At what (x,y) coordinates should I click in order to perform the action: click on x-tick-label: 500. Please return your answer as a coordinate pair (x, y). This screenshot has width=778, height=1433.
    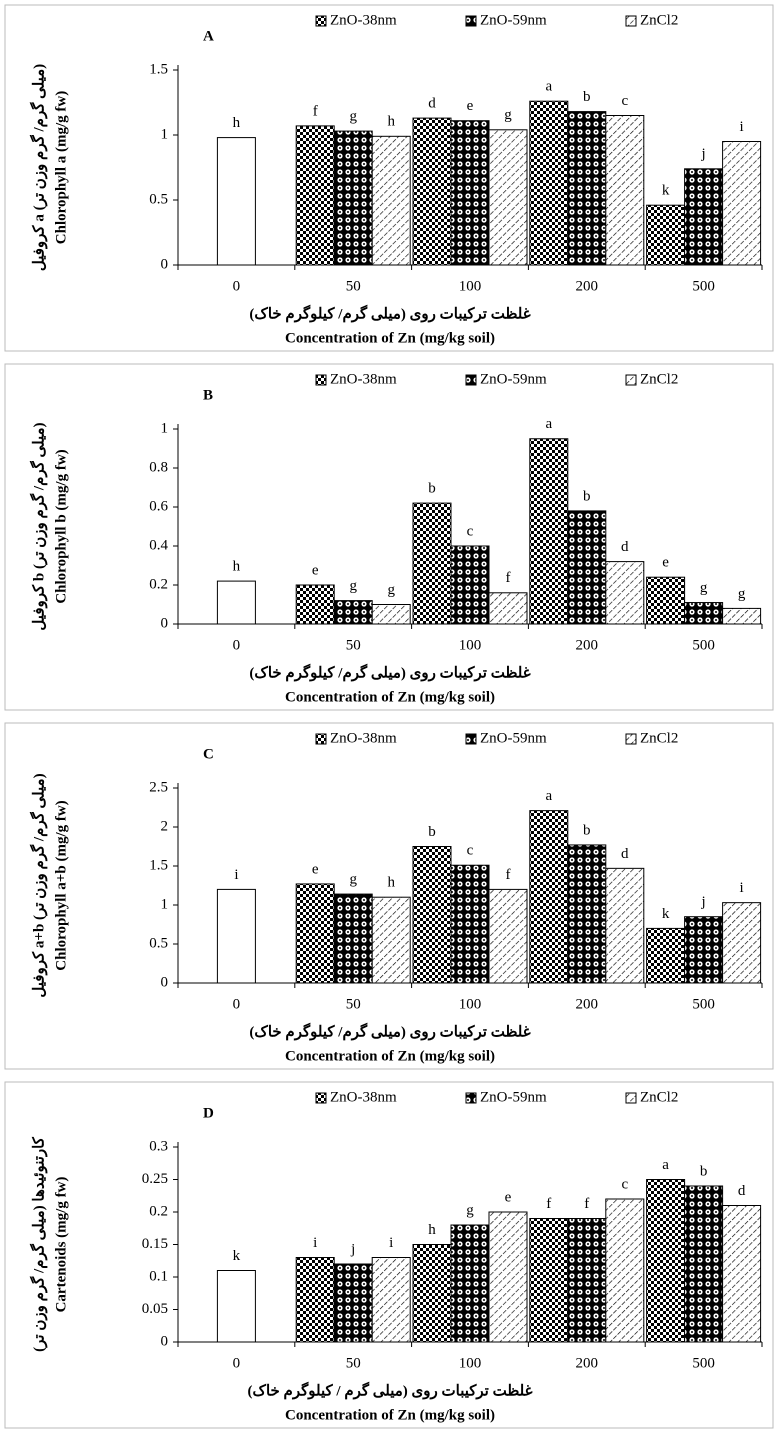
    Looking at the image, I should click on (703, 645).